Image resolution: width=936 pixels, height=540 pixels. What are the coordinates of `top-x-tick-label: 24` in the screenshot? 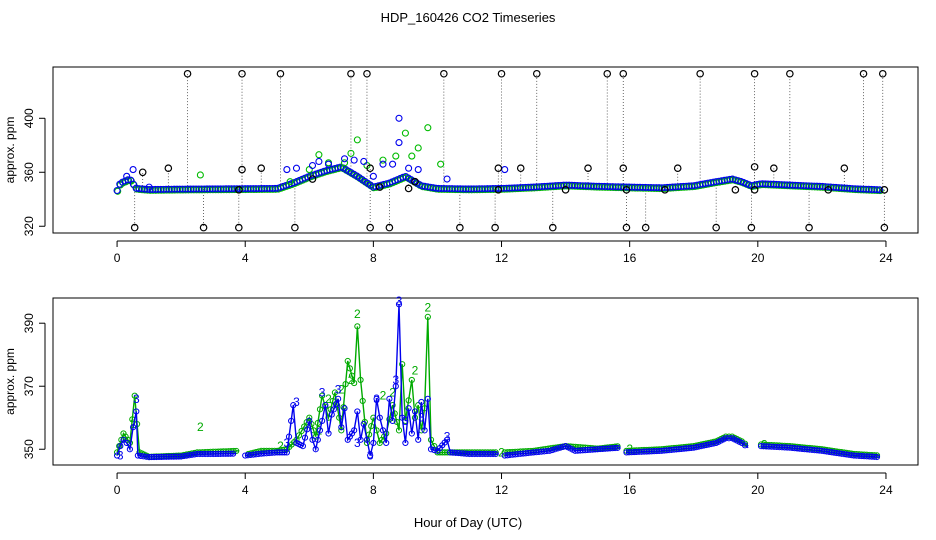 It's located at (886, 258).